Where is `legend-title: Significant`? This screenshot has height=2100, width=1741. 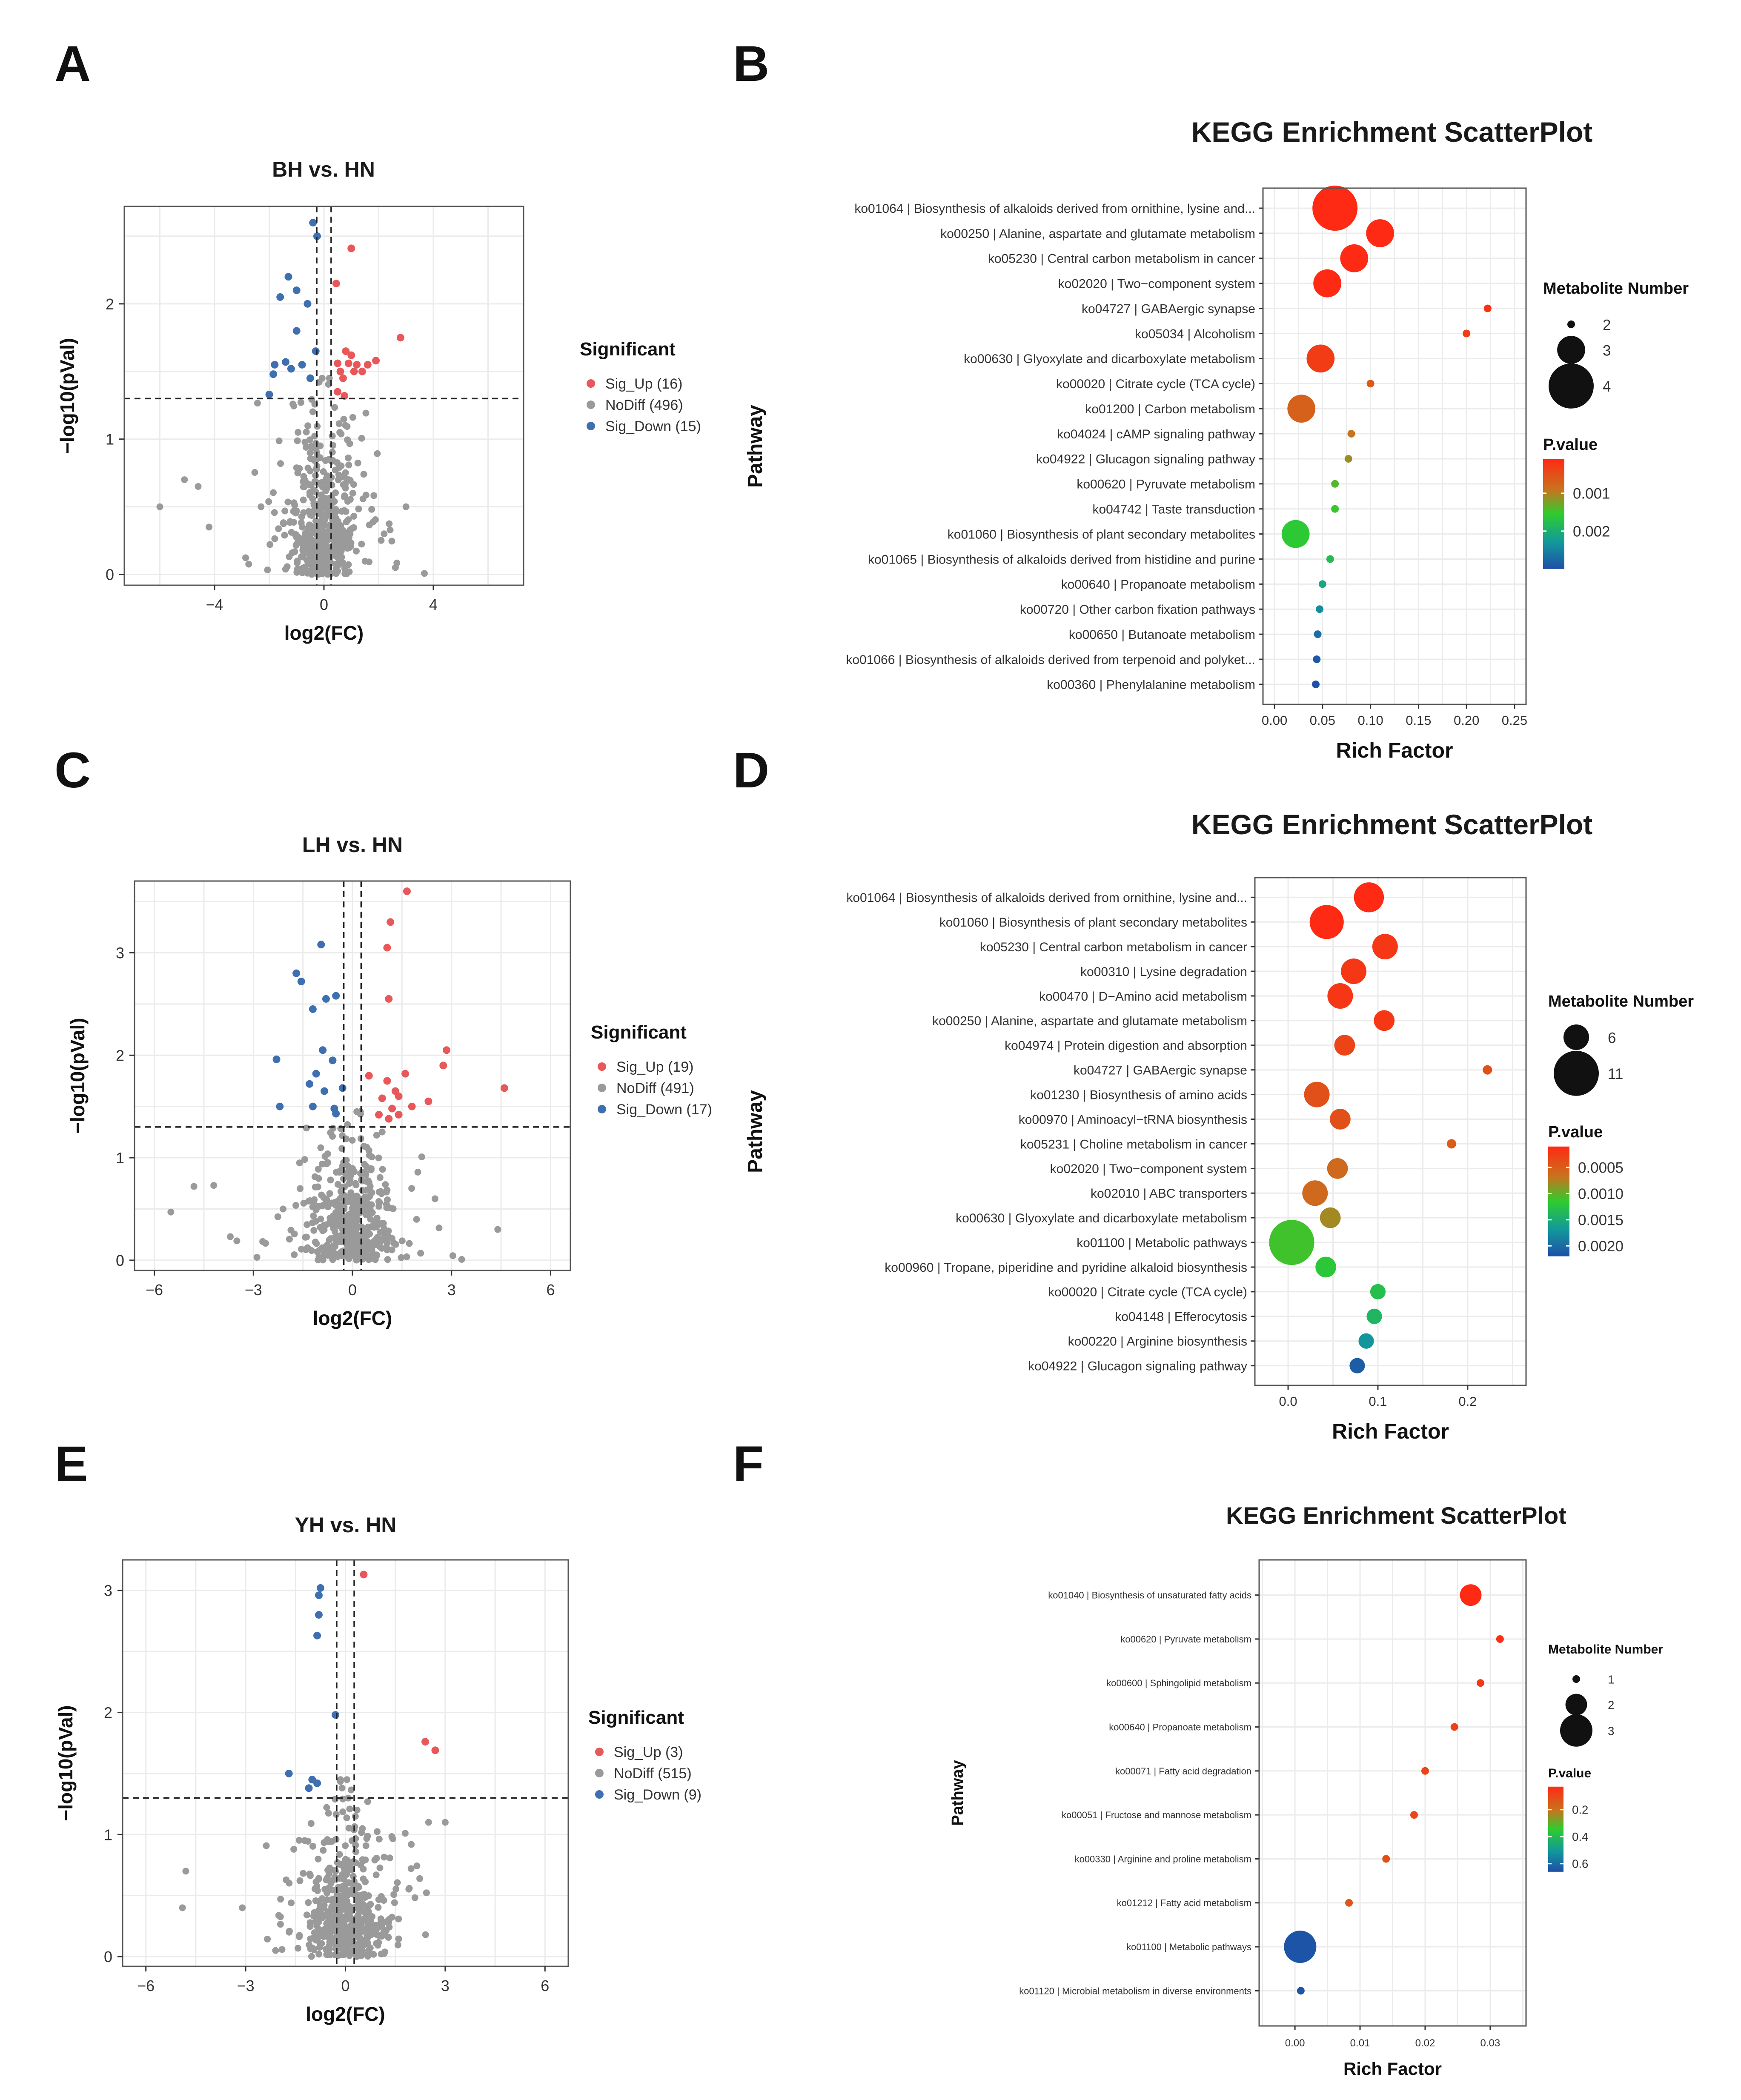
legend-title: Significant is located at coordinates (628, 349).